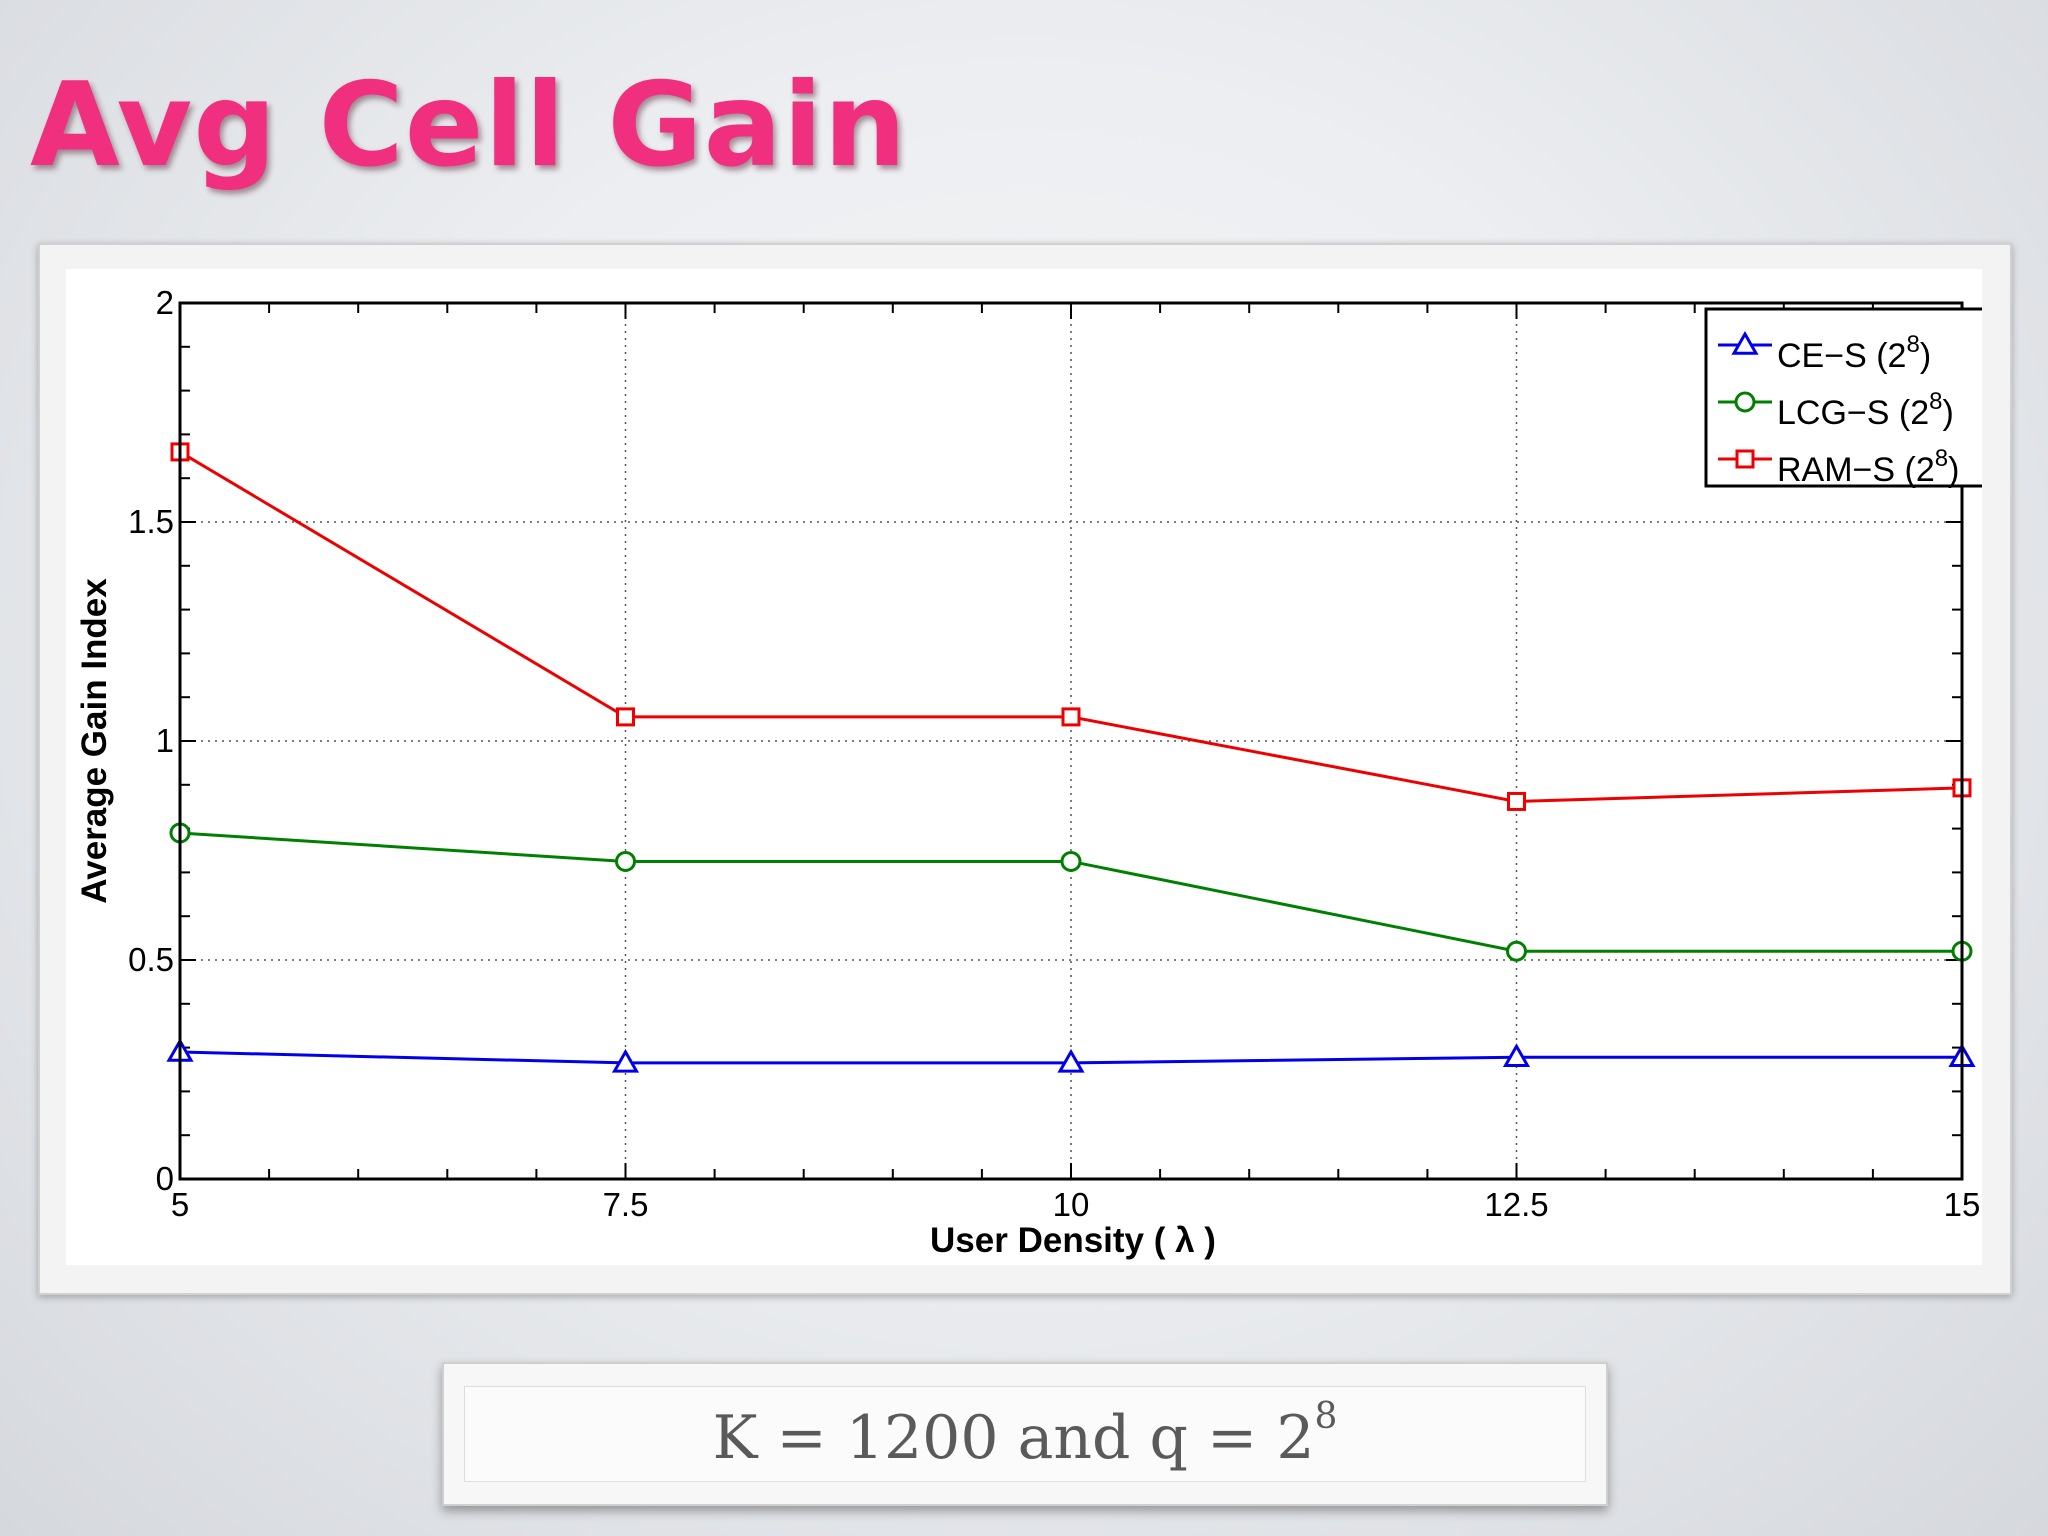 This screenshot has width=2048, height=1536. I want to click on x-tick-label: 10, so click(1071, 1204).